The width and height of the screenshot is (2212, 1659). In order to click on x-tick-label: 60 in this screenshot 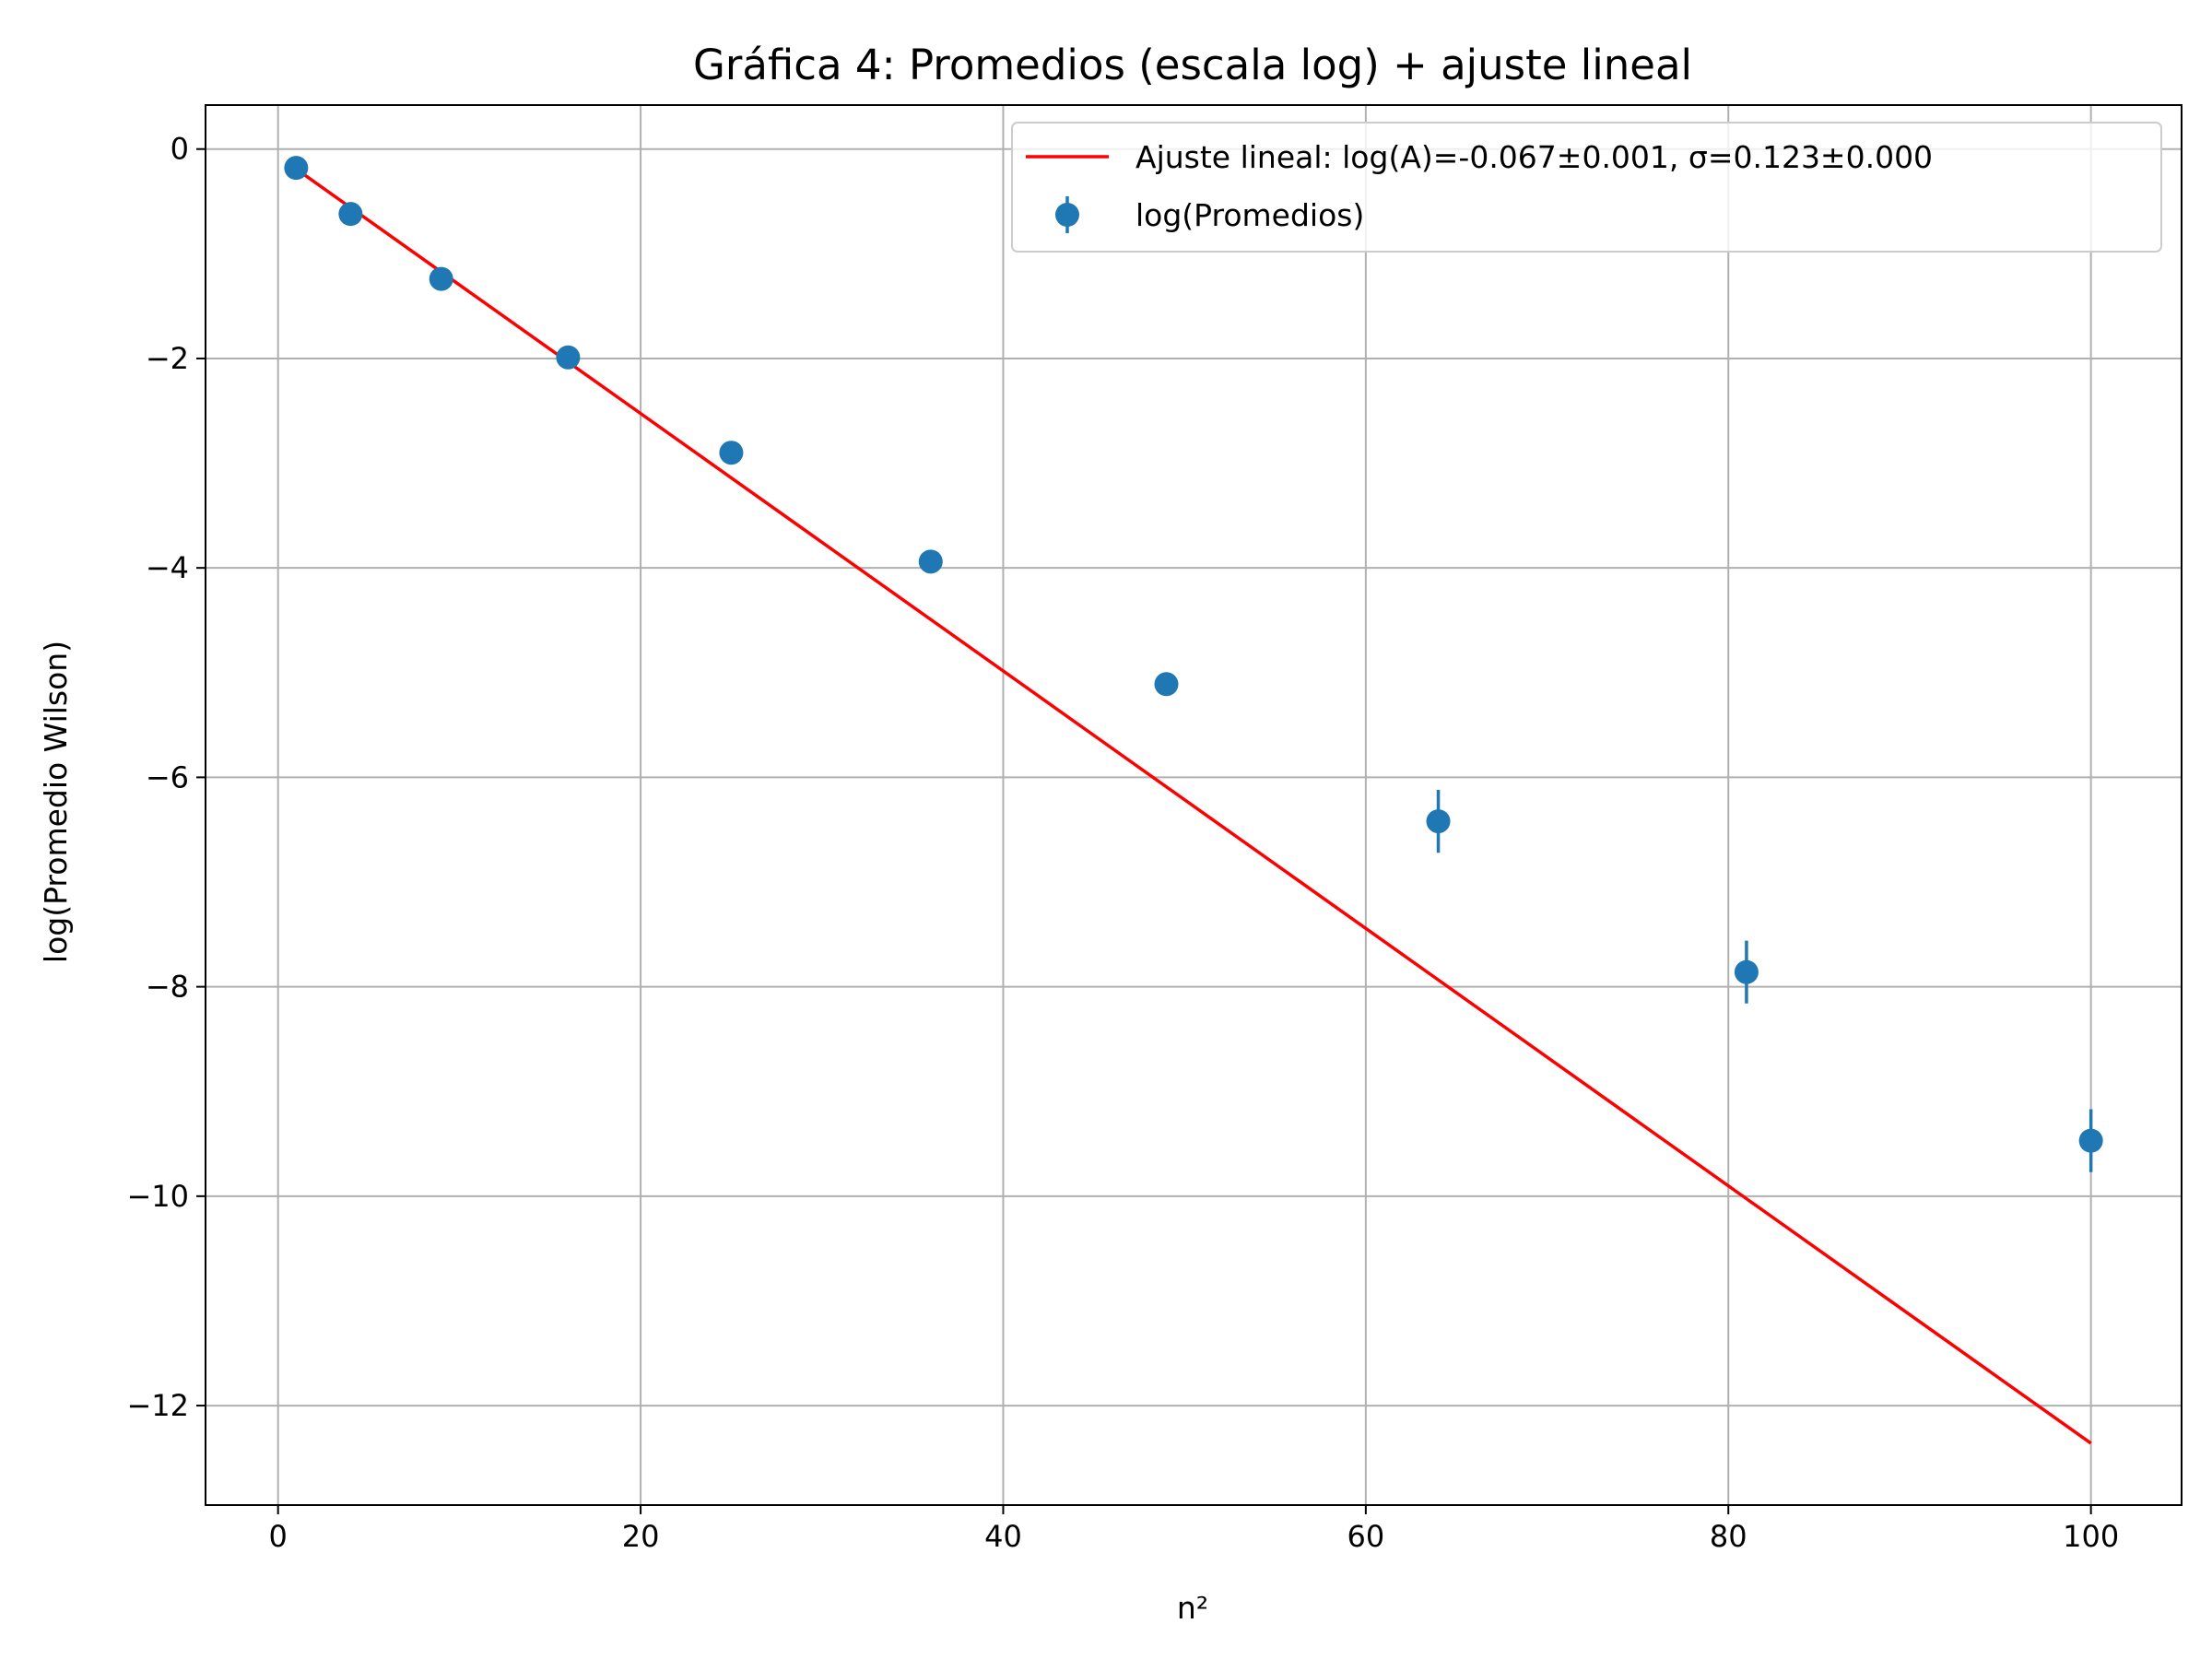, I will do `click(1366, 1536)`.